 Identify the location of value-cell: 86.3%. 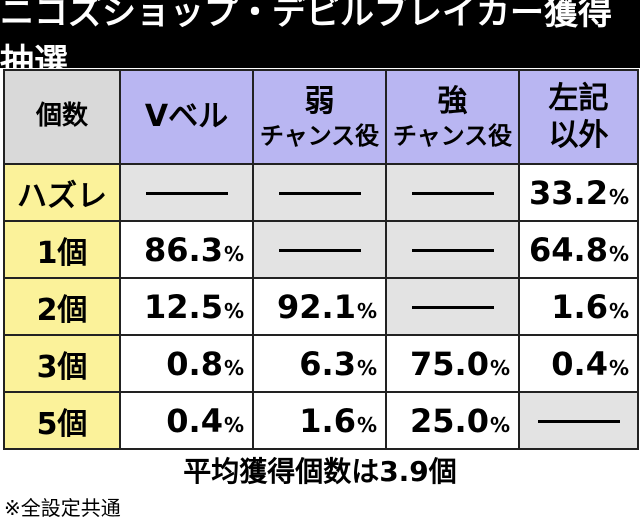
(186, 249).